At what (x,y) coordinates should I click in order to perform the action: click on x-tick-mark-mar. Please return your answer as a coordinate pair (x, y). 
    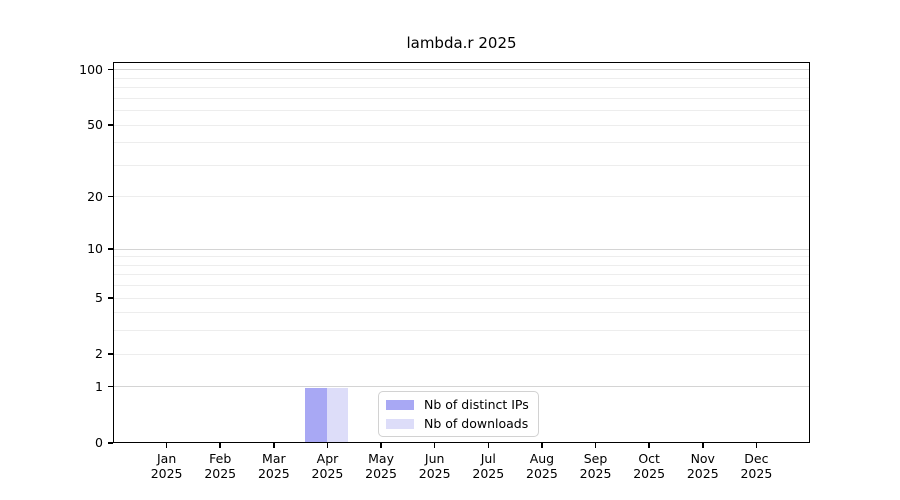
    Looking at the image, I should click on (274, 445).